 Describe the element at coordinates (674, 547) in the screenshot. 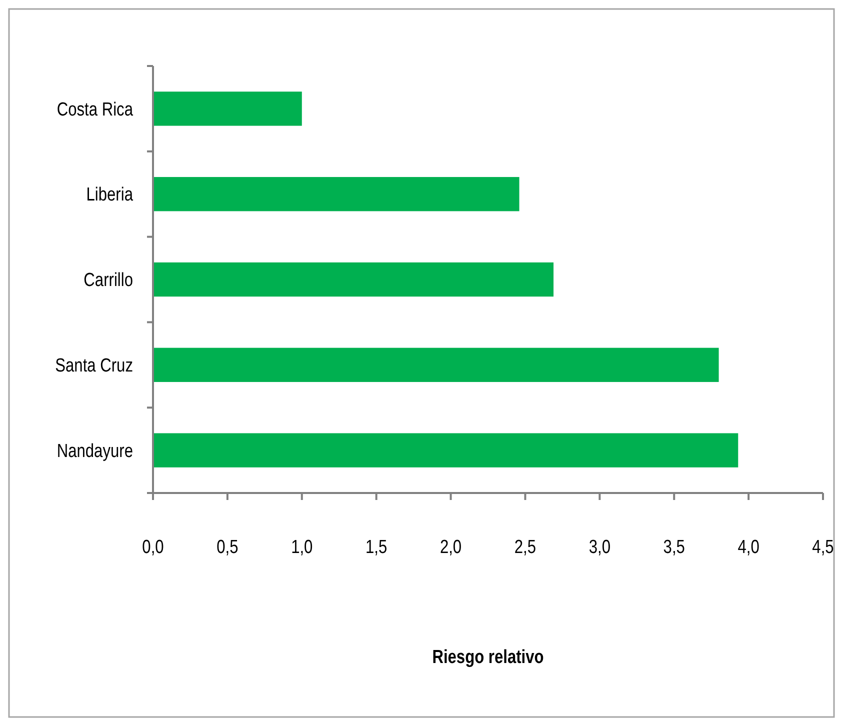

I see `x-tick-label: 3,5` at that location.